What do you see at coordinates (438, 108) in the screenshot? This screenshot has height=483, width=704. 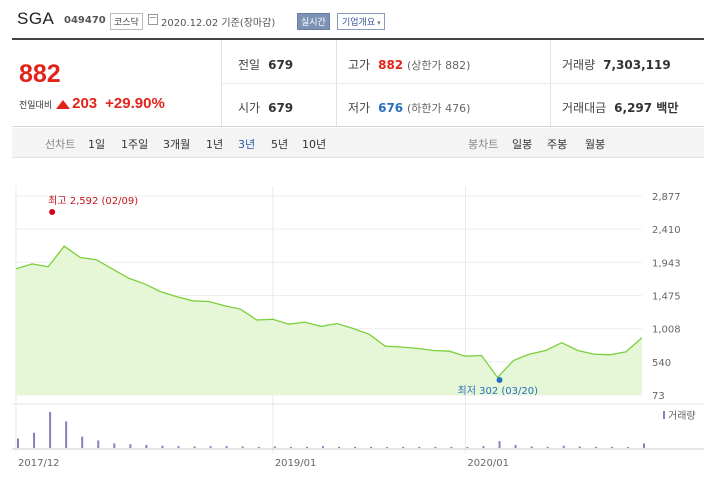 I see `lower-limit: (하한가 476)` at bounding box center [438, 108].